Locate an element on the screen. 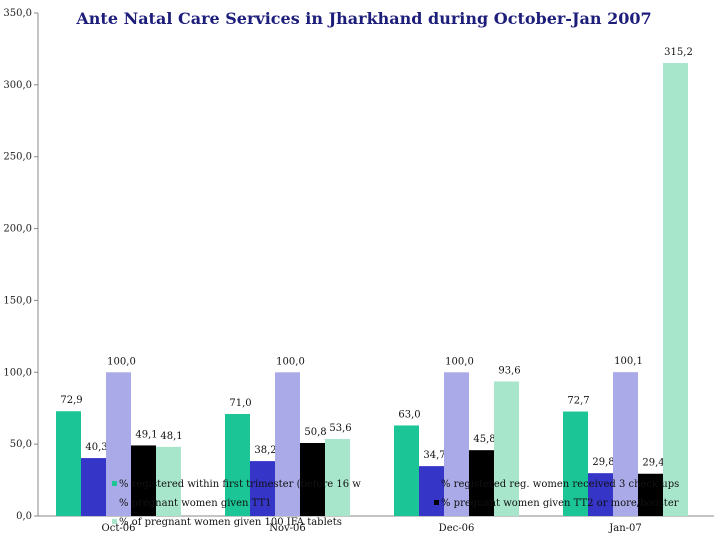 The image size is (720, 540). data-label: 63,0 is located at coordinates (409, 414).